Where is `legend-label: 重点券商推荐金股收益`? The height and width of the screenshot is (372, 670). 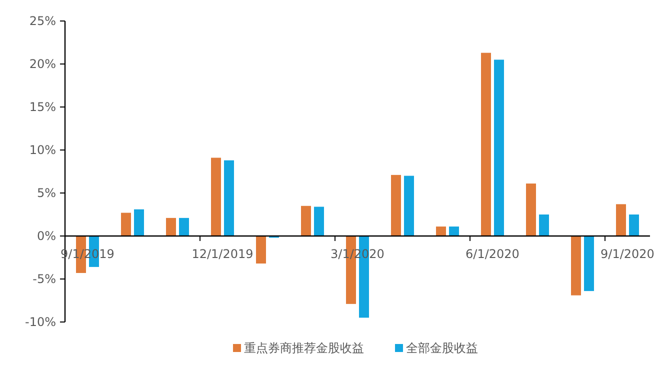
legend-label: 重点券商推荐金股收益 is located at coordinates (304, 348).